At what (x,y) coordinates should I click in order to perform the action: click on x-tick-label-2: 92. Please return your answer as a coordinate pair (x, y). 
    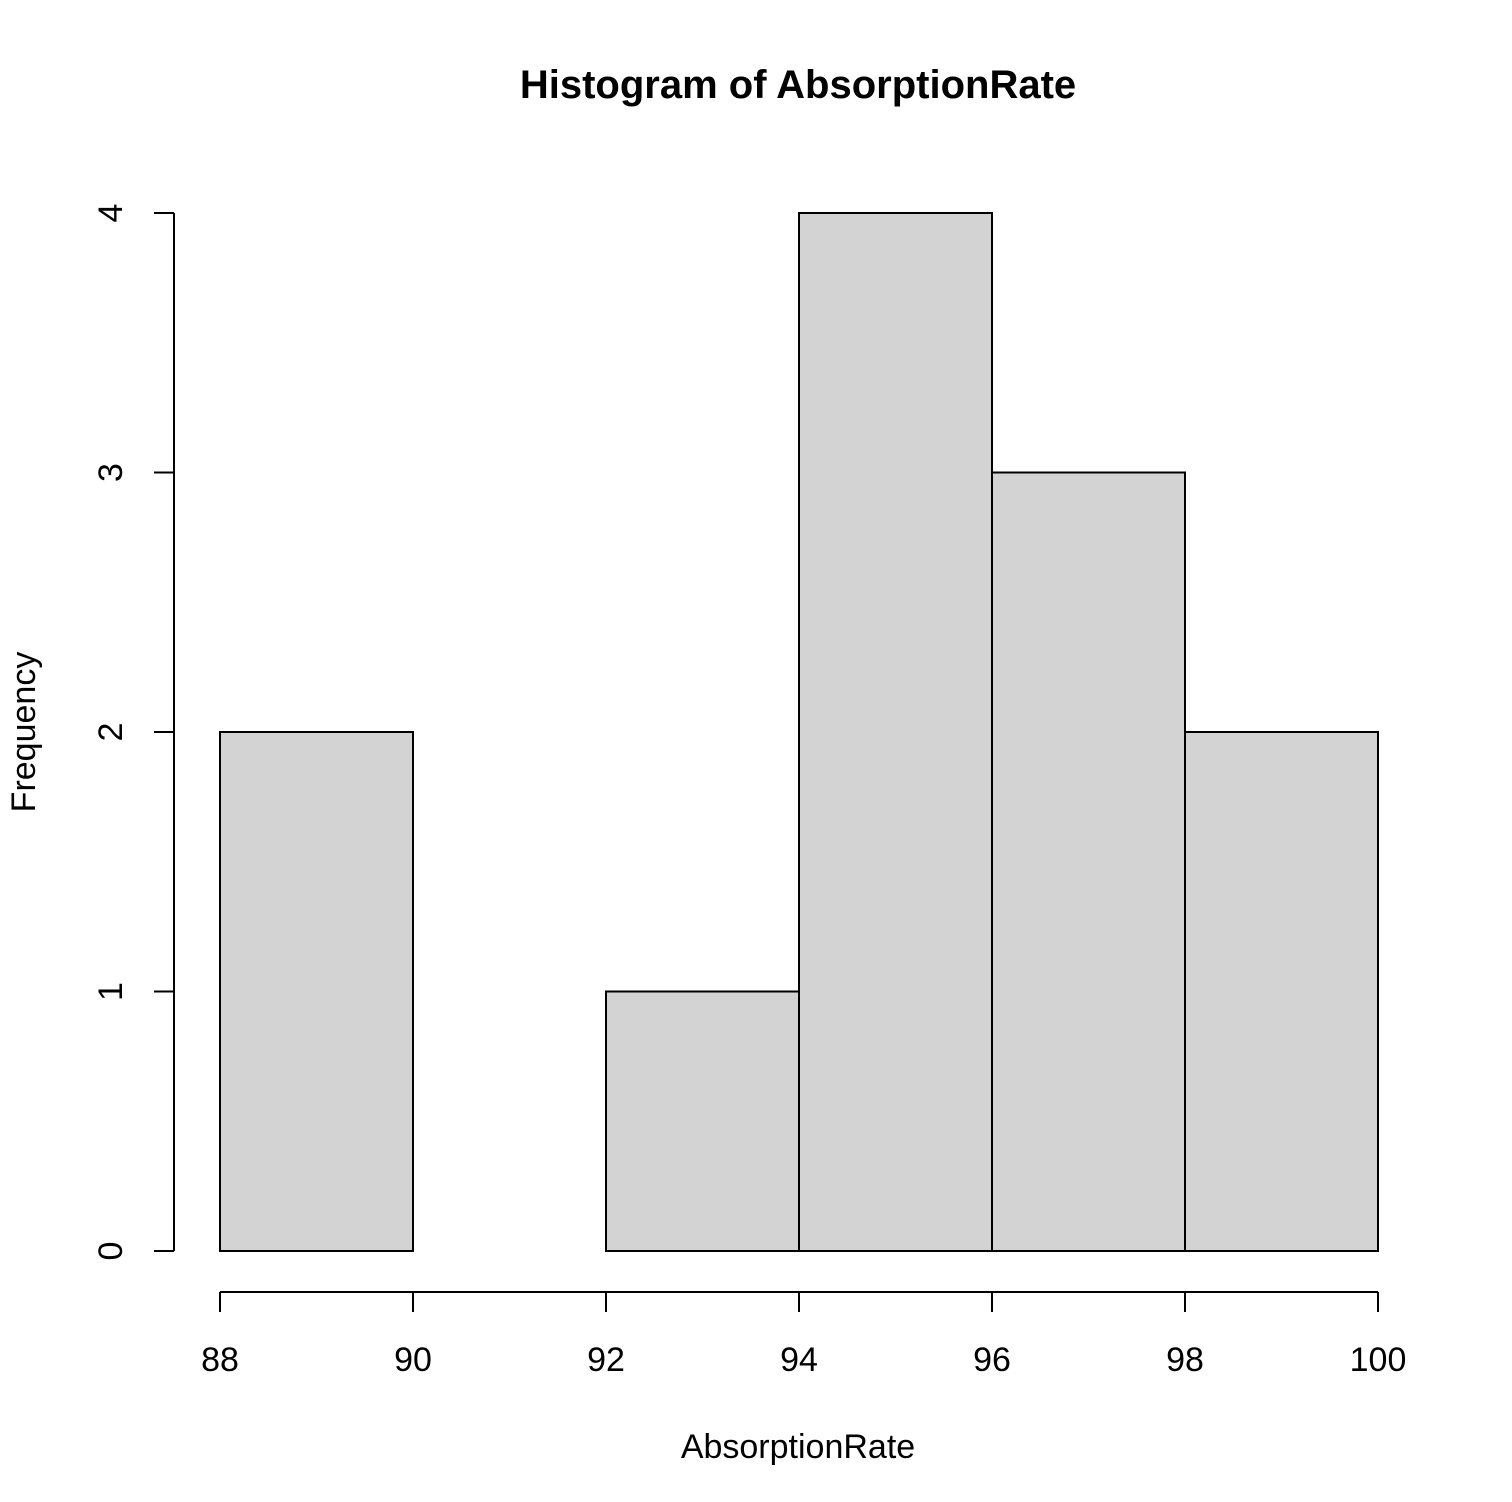
    Looking at the image, I should click on (606, 1360).